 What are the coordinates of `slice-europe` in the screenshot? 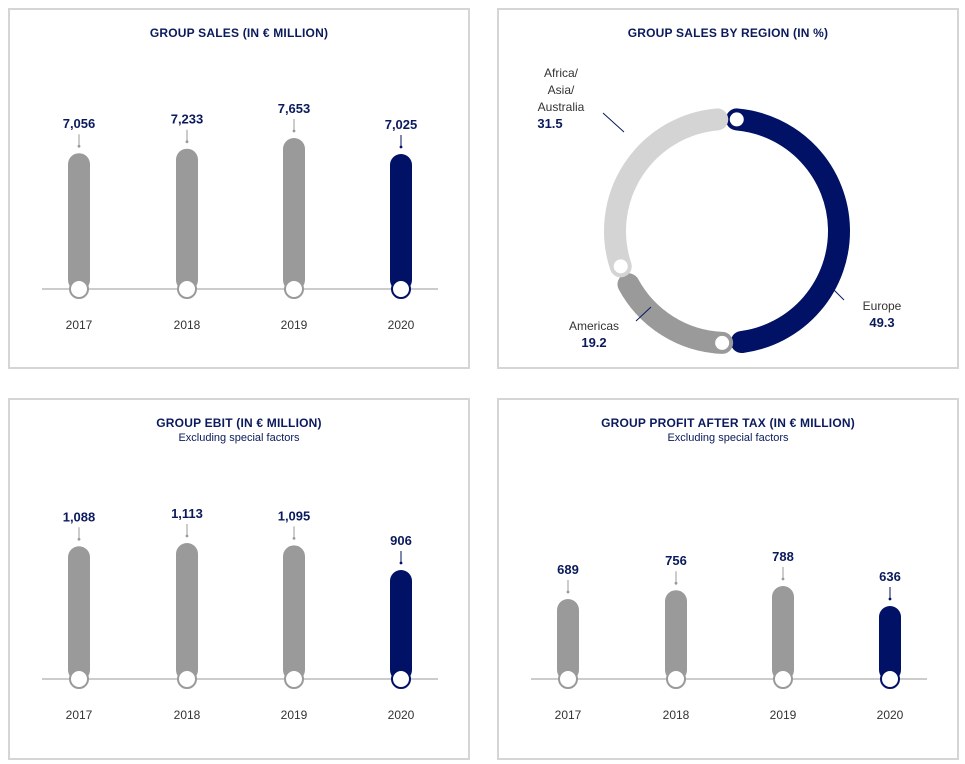 It's located at (787, 231).